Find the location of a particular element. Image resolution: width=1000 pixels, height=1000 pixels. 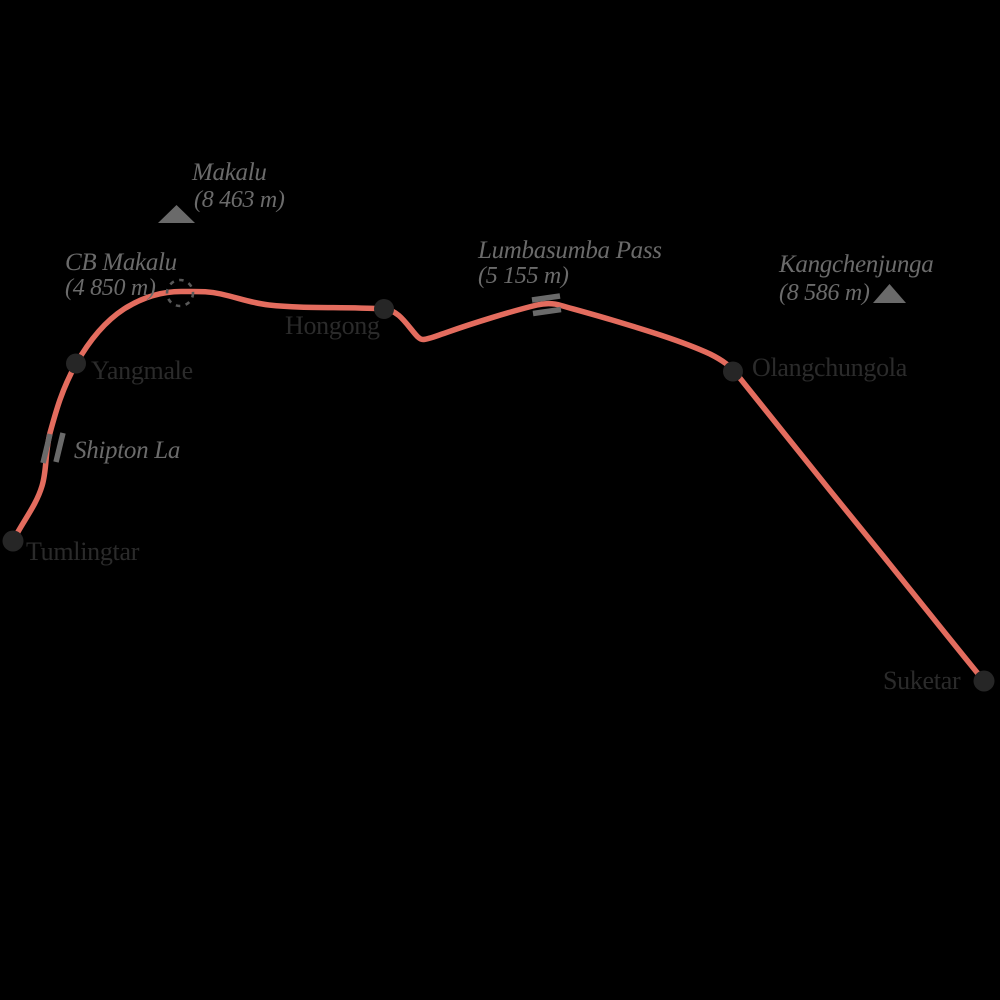

stop-label-olangchungola: Olangchungola is located at coordinates (829, 367).